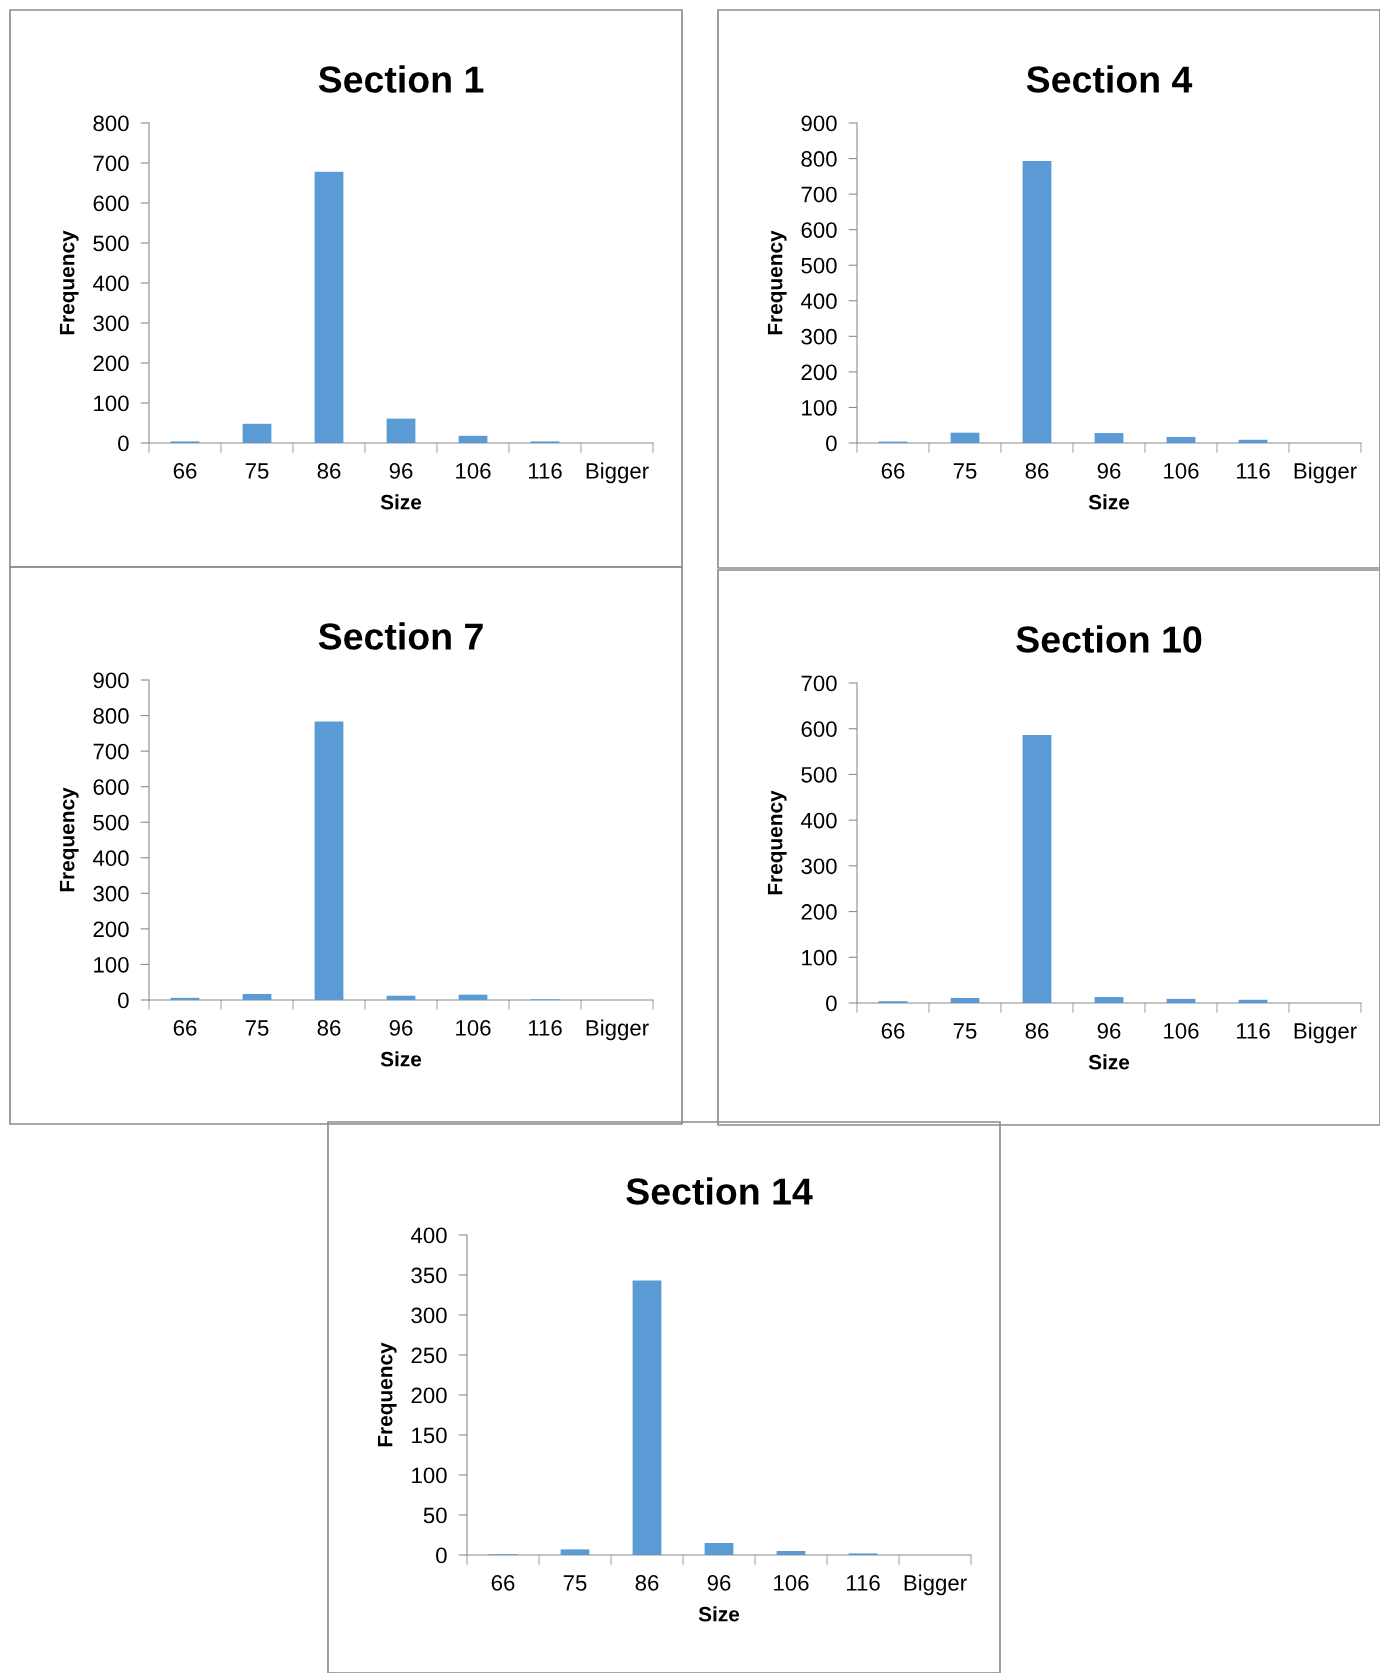 The image size is (1380, 1673). I want to click on y-tick-label: 150, so click(429, 1435).